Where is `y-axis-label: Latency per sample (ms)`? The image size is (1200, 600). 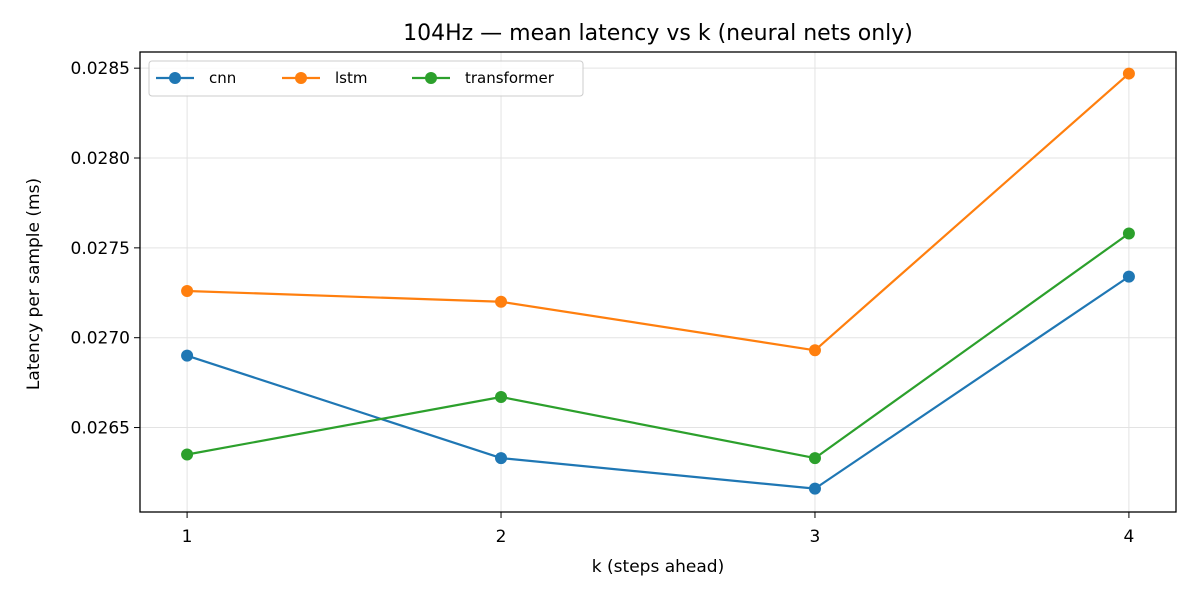
y-axis-label: Latency per sample (ms) is located at coordinates (34, 284).